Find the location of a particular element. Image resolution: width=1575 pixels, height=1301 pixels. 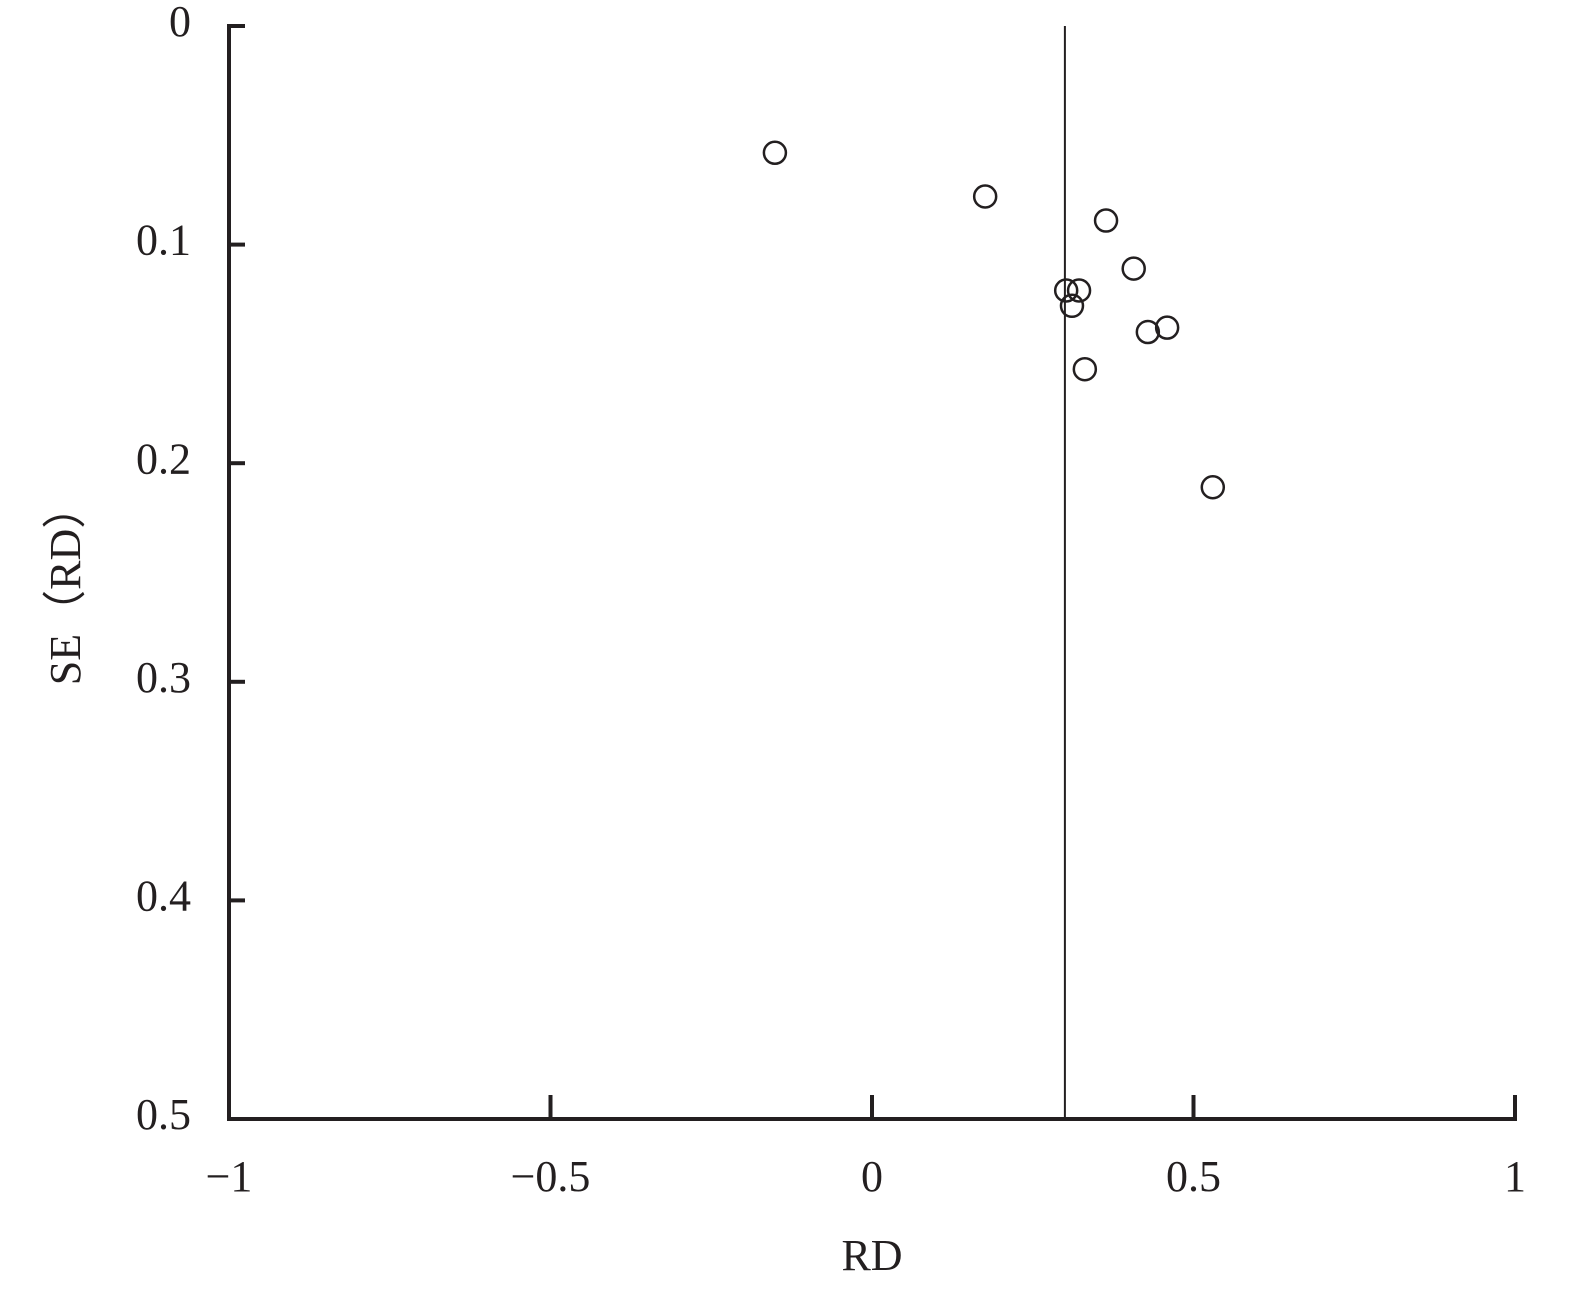

x-tick-label: −1 is located at coordinates (229, 1176).